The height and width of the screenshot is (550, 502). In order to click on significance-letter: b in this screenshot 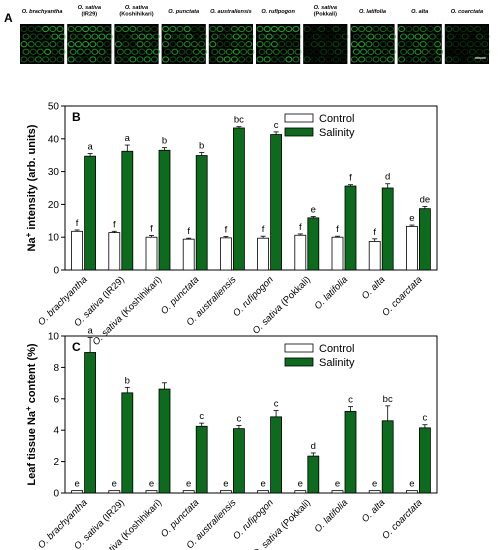, I will do `click(164, 141)`.